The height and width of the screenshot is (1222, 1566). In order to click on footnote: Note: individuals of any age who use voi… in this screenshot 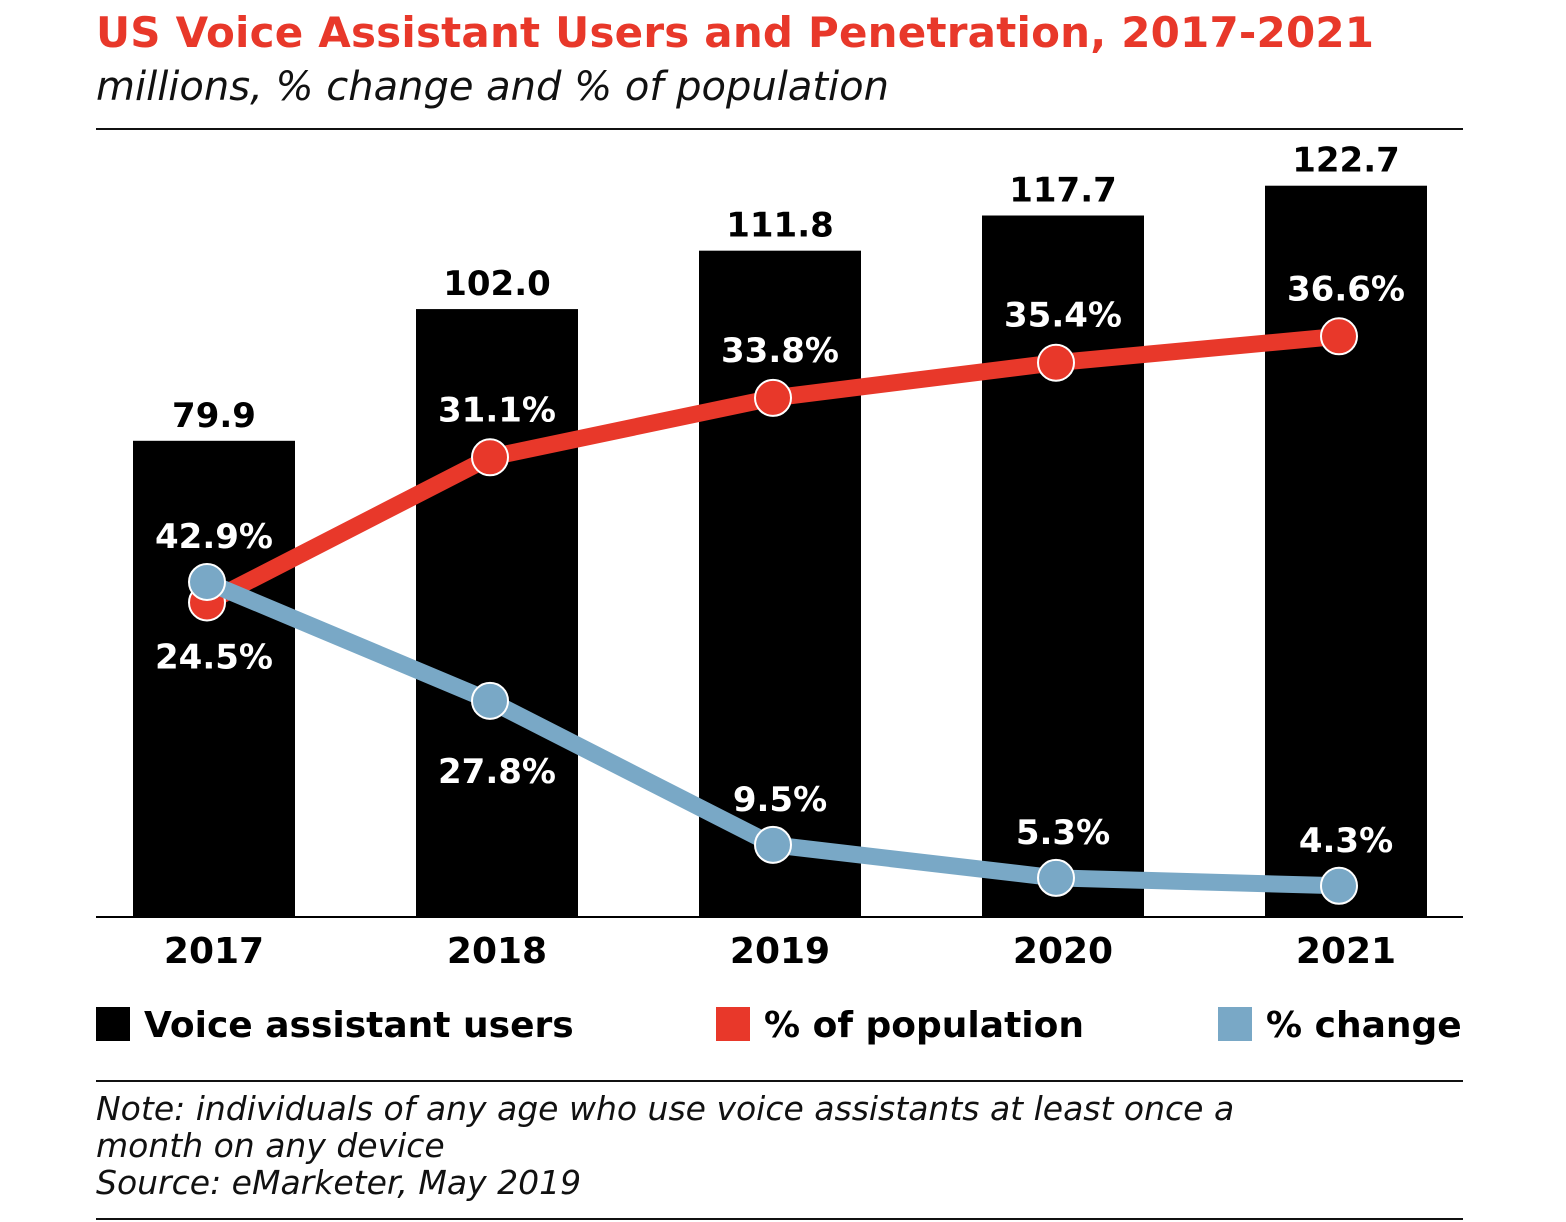, I will do `click(781, 1145)`.